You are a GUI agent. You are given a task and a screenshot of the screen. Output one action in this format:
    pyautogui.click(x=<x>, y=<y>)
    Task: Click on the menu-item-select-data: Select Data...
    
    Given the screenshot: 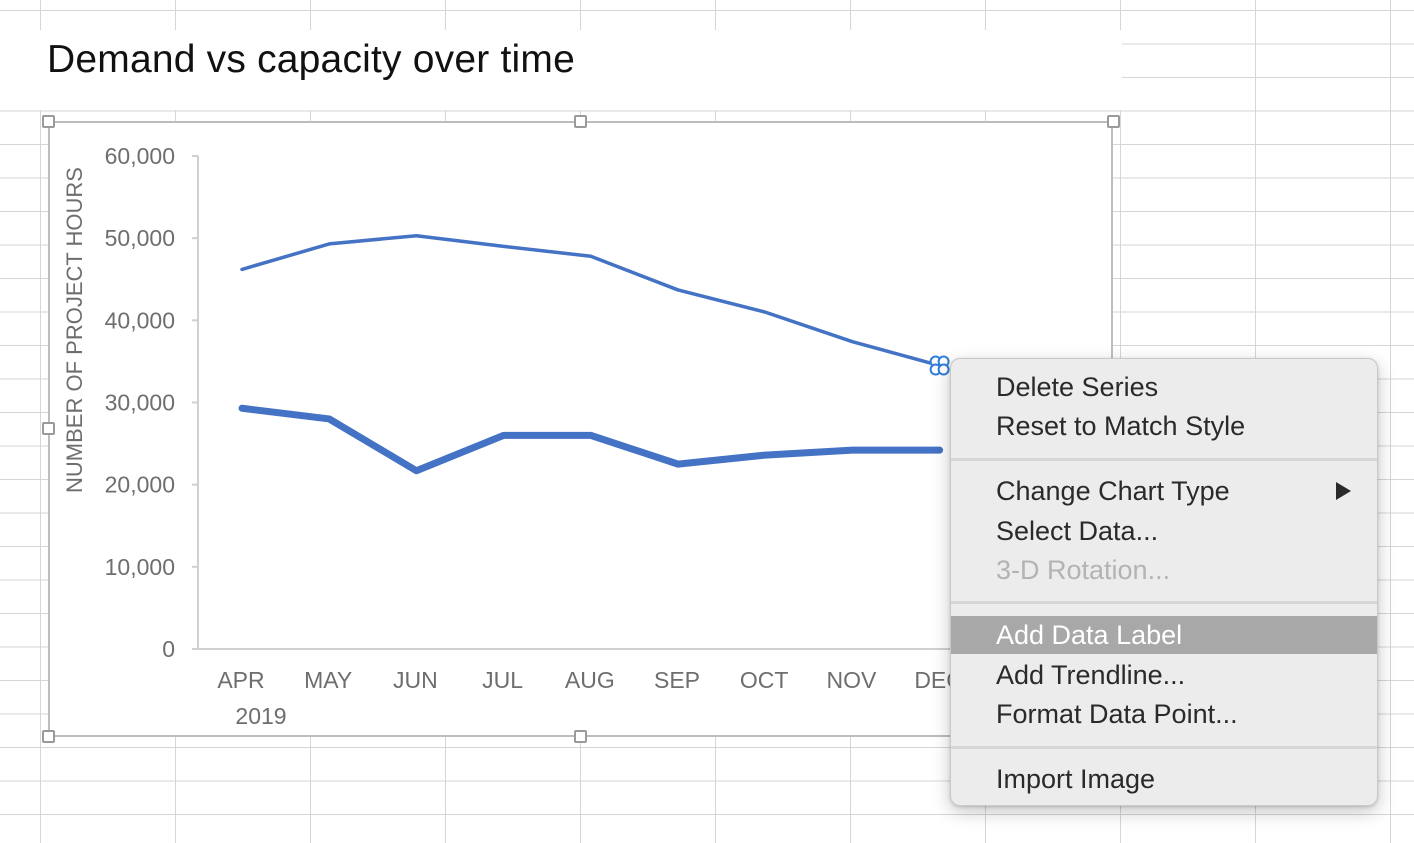 What is the action you would take?
    pyautogui.click(x=1077, y=531)
    